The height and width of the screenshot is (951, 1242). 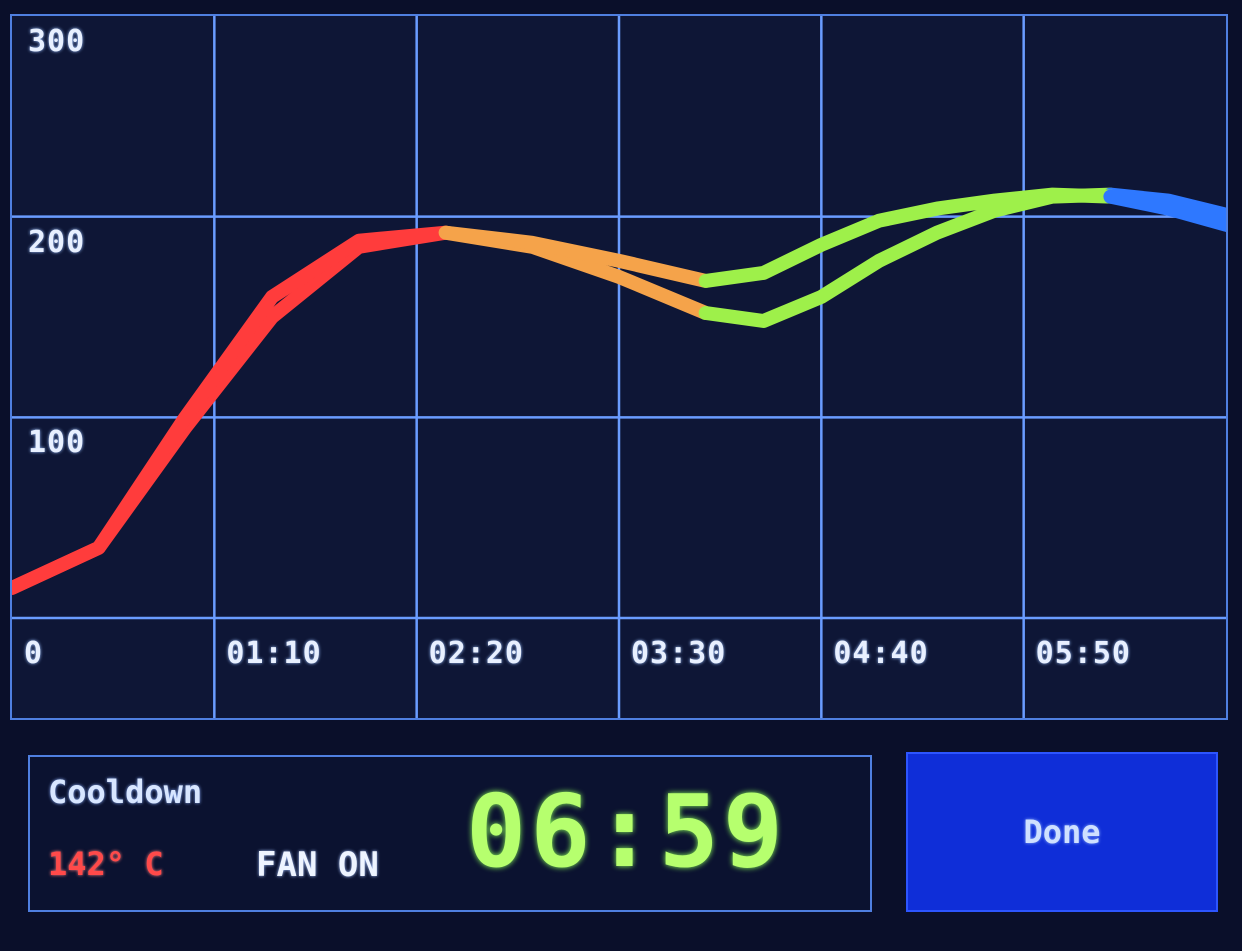 What do you see at coordinates (1062, 832) in the screenshot?
I see `done-button: Done` at bounding box center [1062, 832].